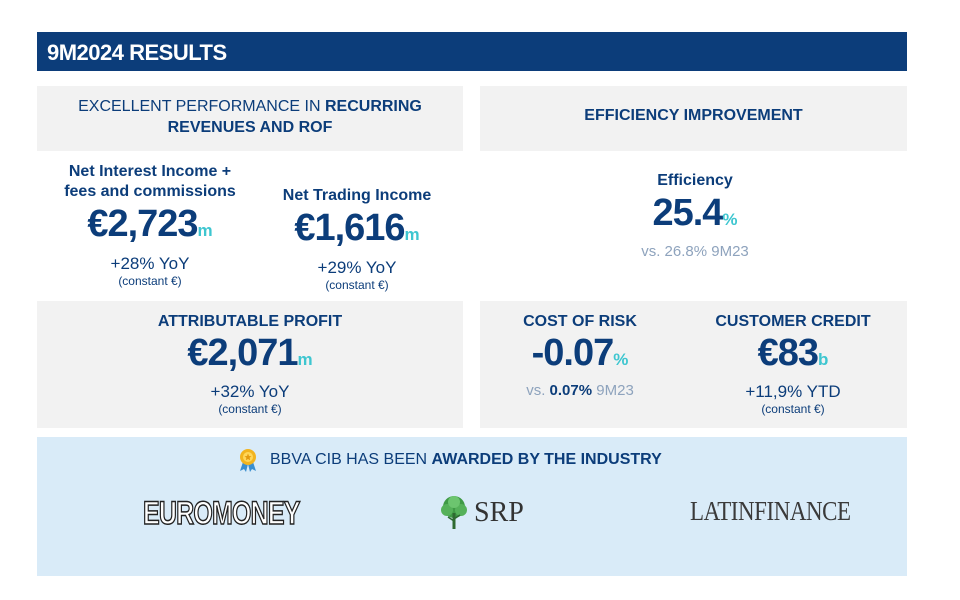  I want to click on profit-note: (constant €), so click(250, 409).